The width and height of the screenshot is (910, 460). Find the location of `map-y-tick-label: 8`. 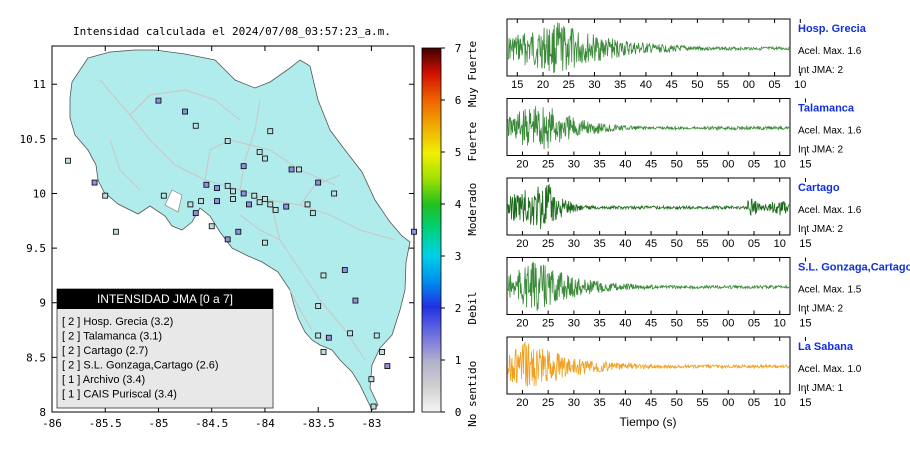

map-y-tick-label: 8 is located at coordinates (42, 412).